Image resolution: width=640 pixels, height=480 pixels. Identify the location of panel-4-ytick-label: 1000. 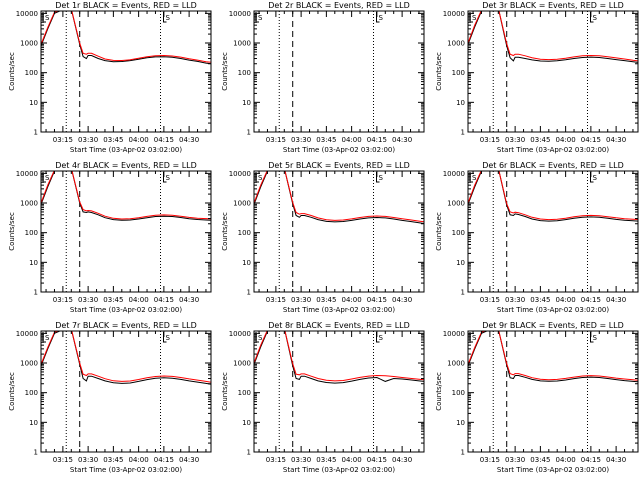
(29, 204).